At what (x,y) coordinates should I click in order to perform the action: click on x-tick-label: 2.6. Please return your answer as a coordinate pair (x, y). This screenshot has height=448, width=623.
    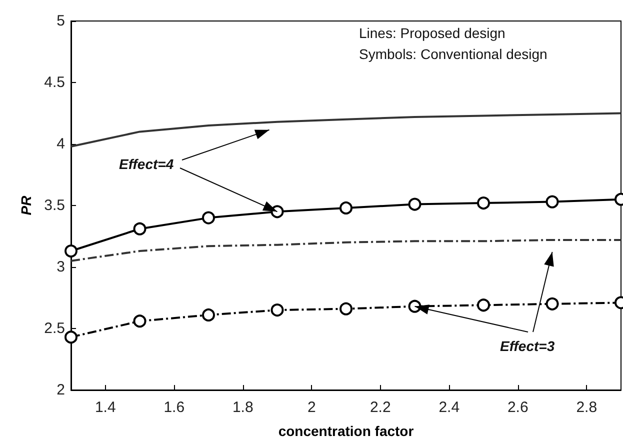
    Looking at the image, I should click on (517, 407).